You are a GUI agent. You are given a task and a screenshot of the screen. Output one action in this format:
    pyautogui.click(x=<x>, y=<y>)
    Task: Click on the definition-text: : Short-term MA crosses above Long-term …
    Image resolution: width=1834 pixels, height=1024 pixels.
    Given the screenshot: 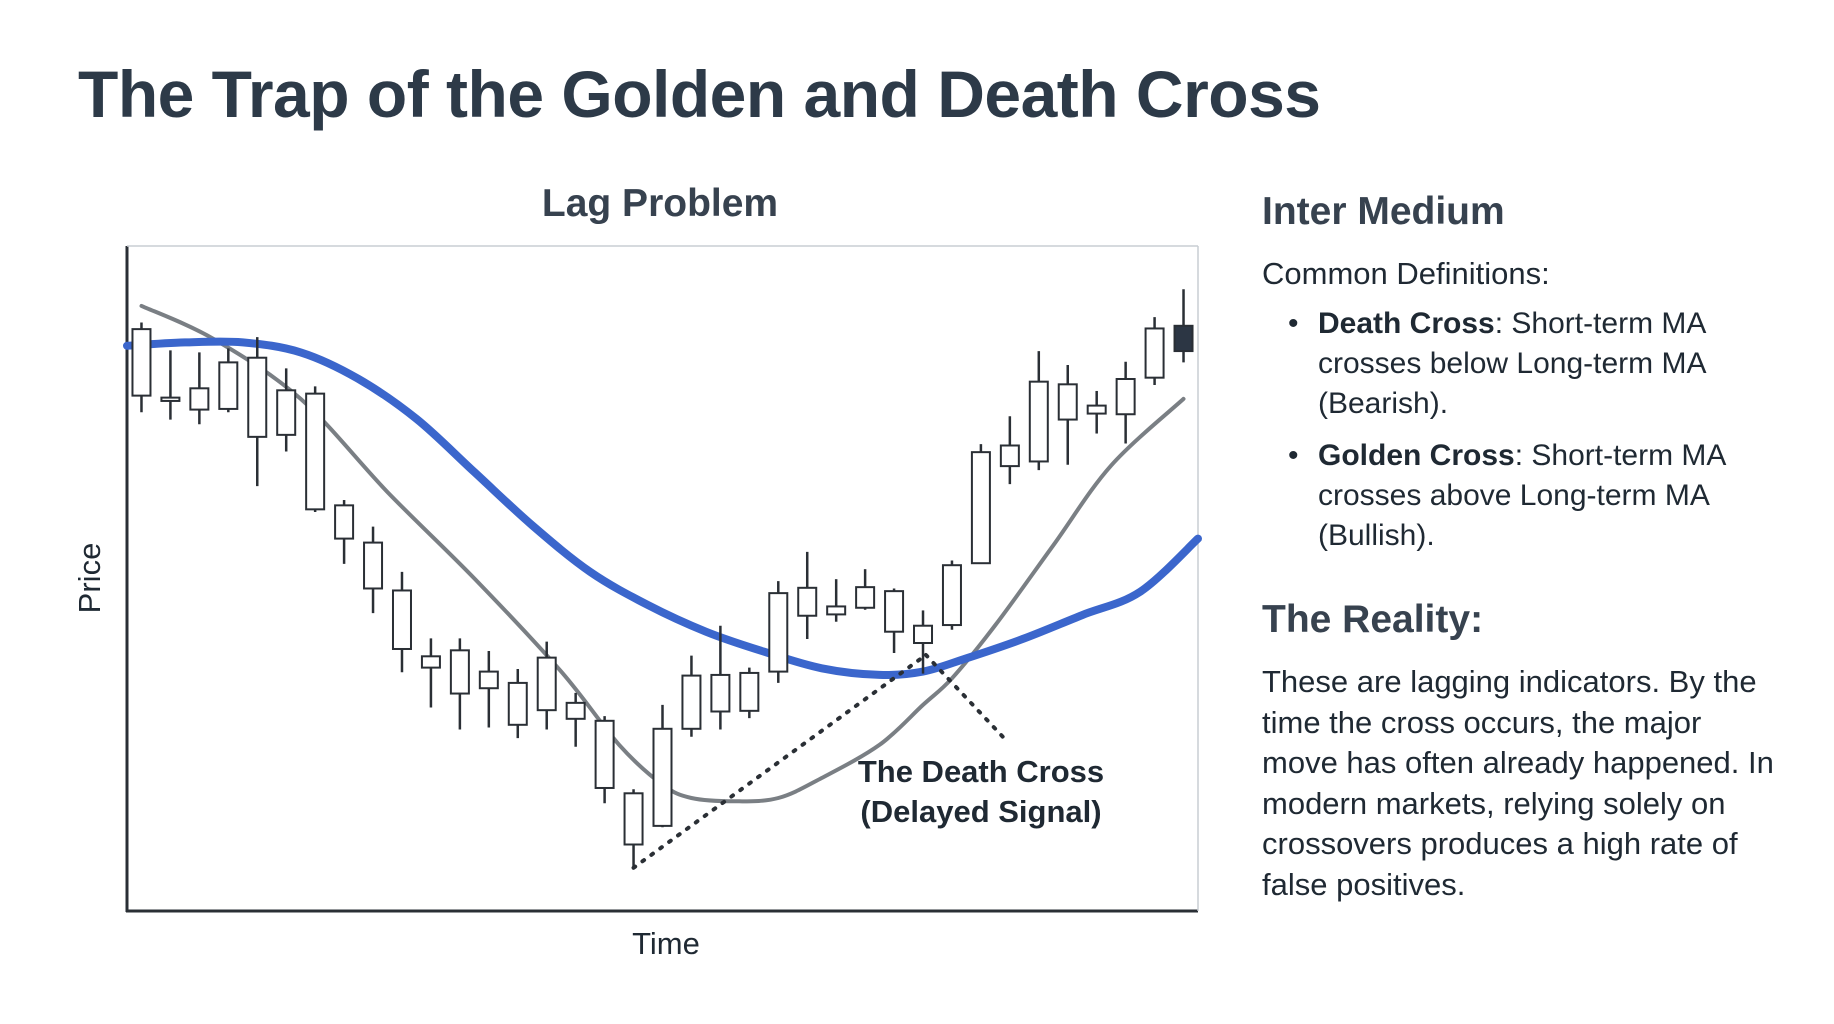 What is the action you would take?
    pyautogui.click(x=1521, y=495)
    